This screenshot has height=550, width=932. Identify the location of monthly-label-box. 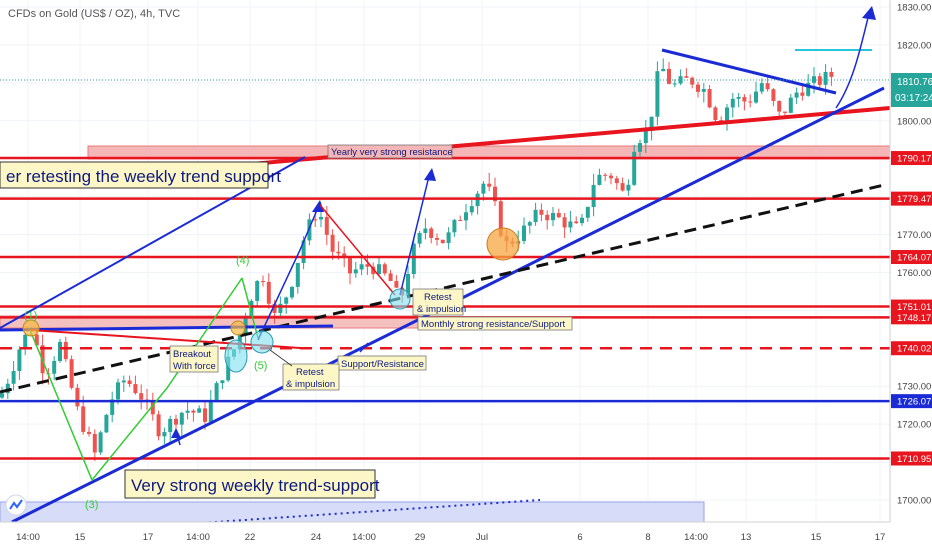
(495, 323).